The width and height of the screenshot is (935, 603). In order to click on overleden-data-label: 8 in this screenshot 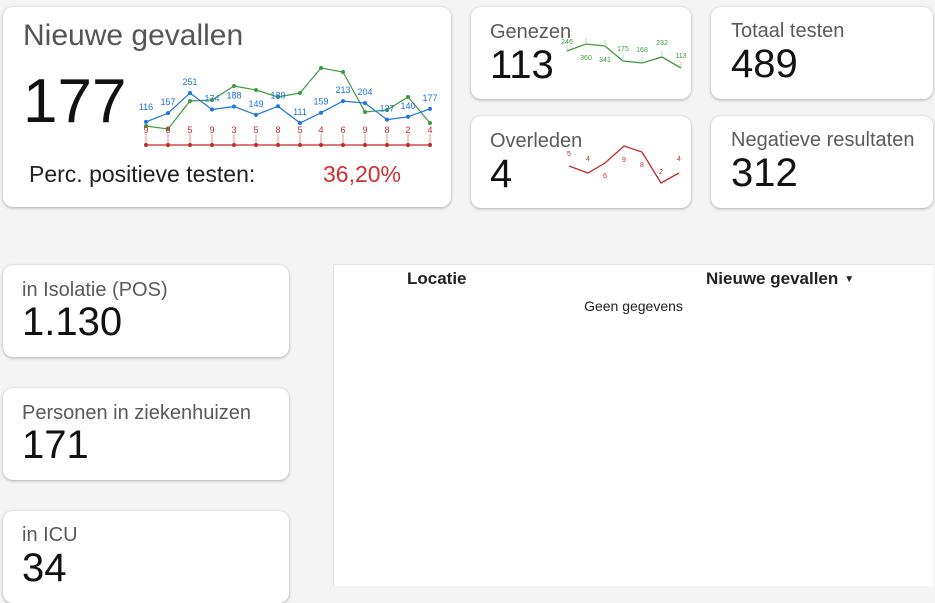, I will do `click(642, 165)`.